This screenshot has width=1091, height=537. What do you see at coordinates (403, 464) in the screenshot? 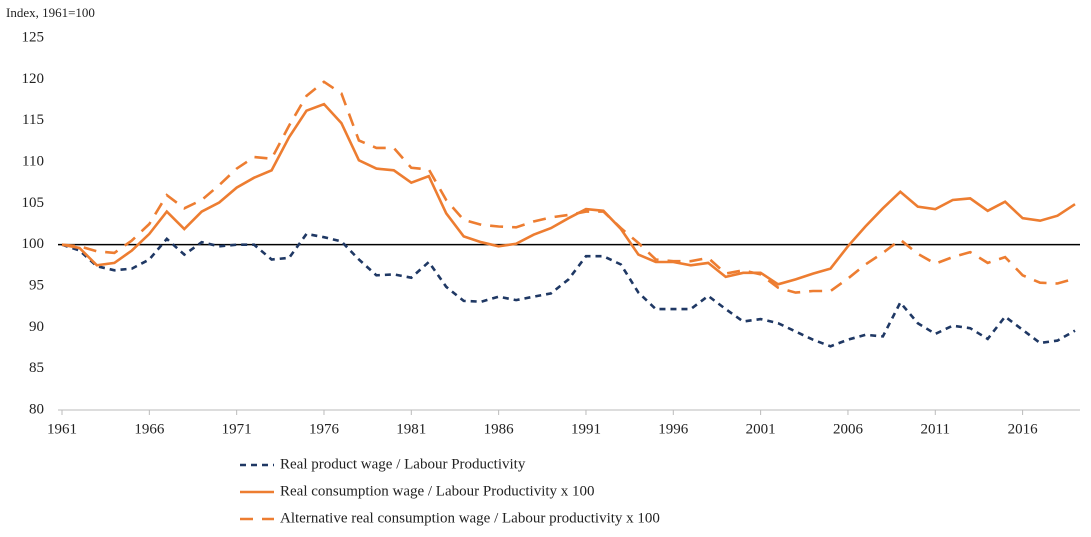
I see `legend-label: Real product wage / Labour Productivity` at bounding box center [403, 464].